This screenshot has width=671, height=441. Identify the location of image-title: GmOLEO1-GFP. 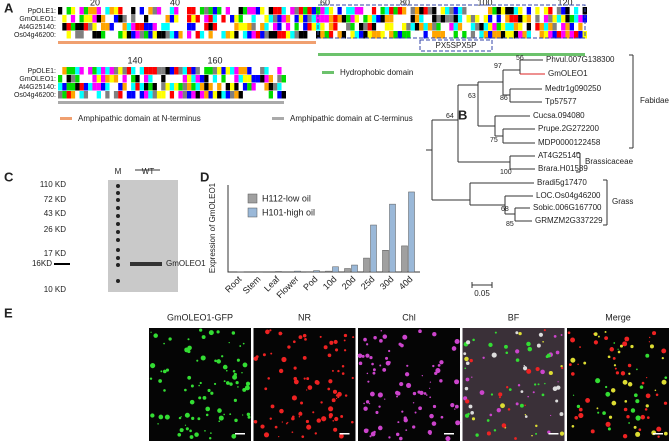
(200, 317).